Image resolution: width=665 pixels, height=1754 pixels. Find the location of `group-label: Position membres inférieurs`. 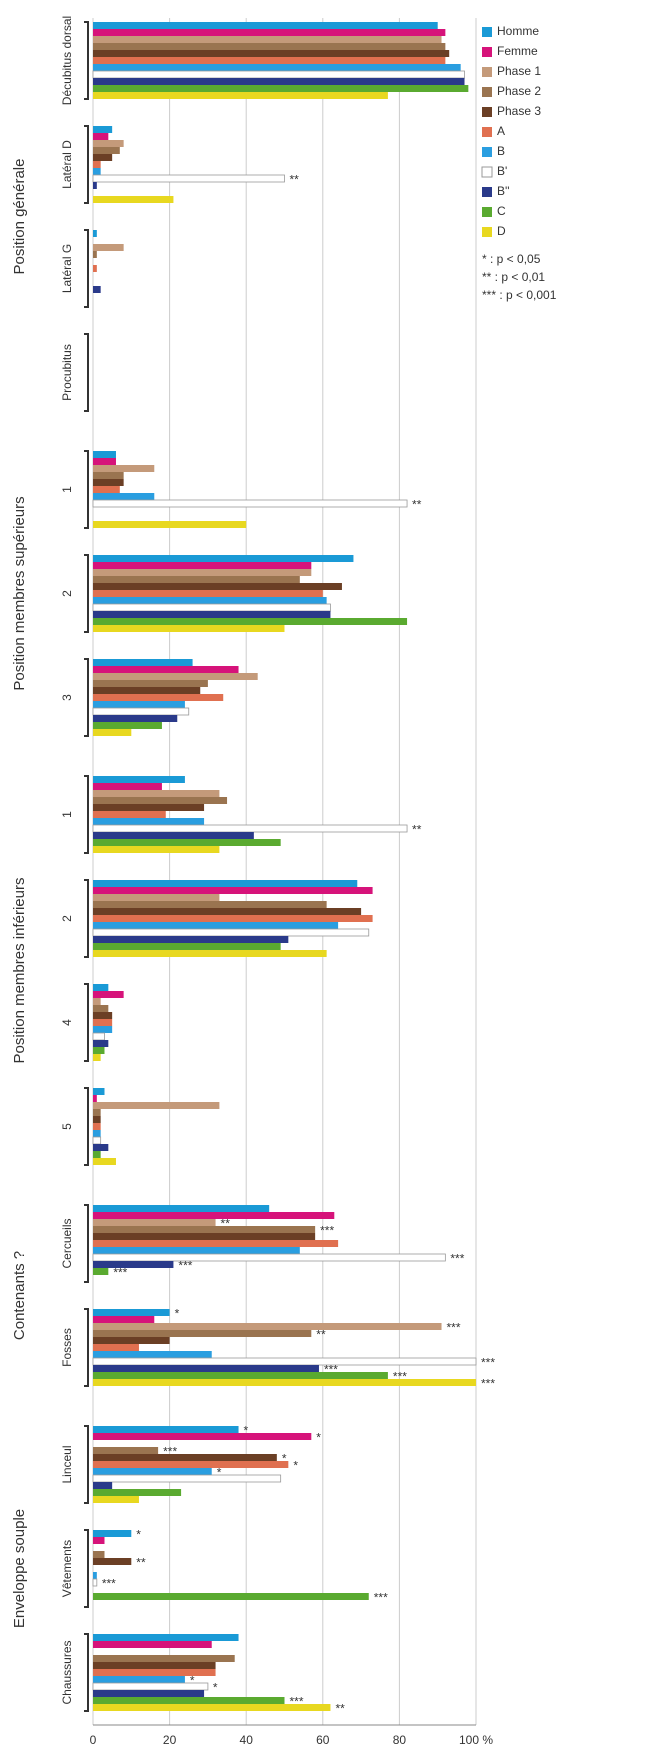

group-label: Position membres inférieurs is located at coordinates (19, 971).